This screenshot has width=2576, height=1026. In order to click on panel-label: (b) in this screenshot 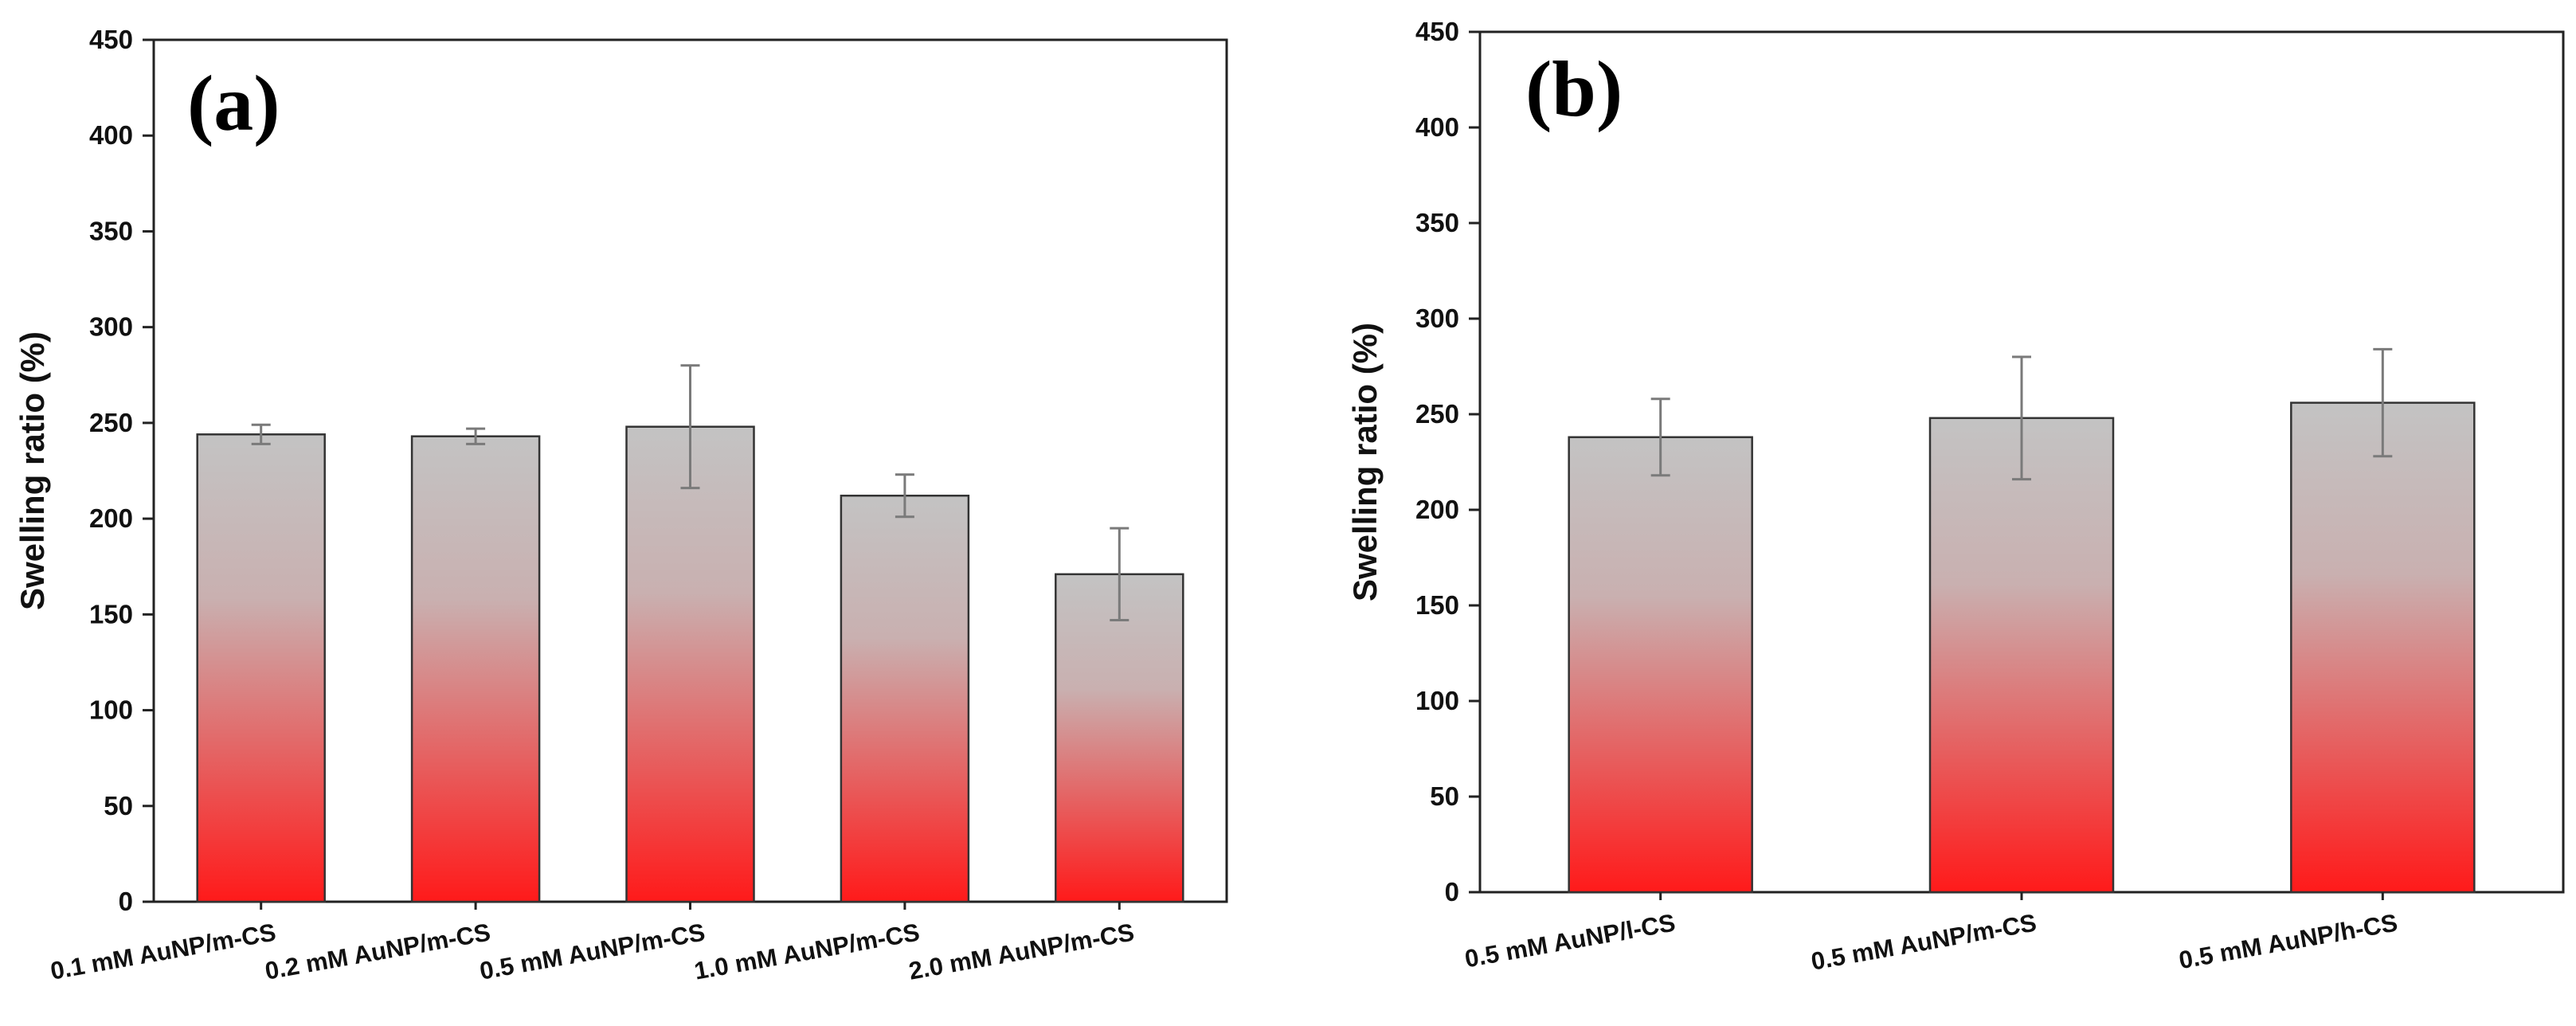, I will do `click(1574, 89)`.